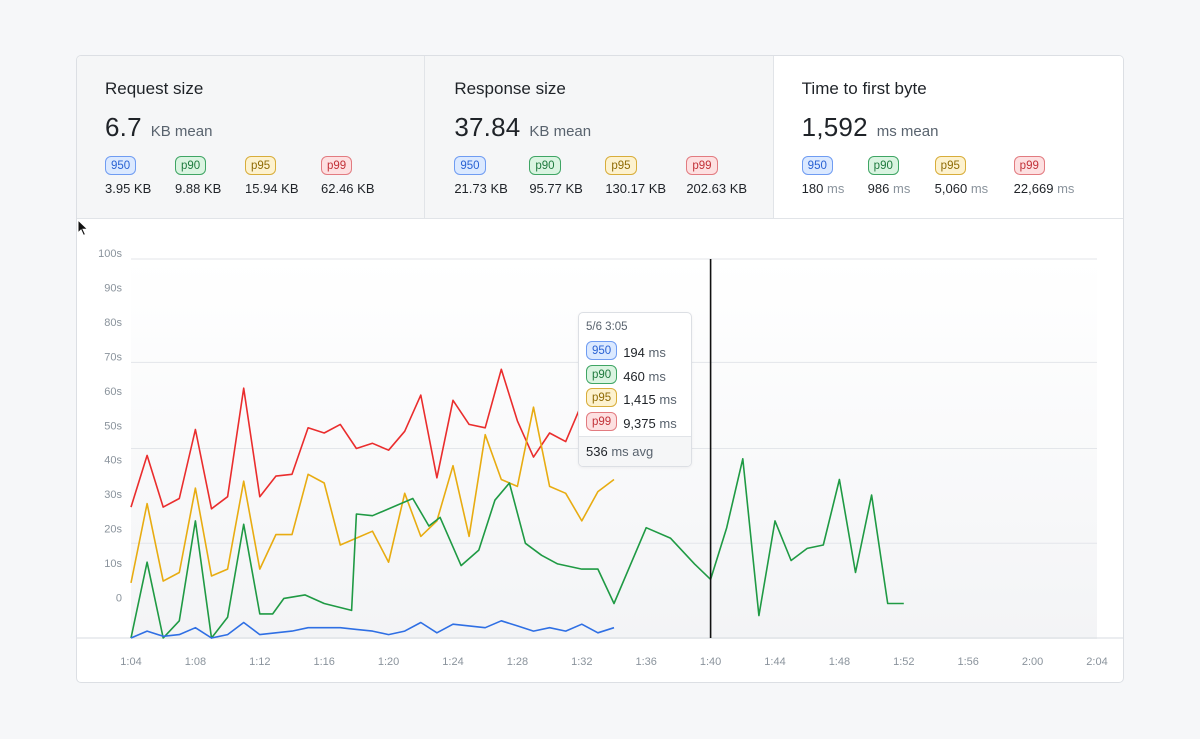 This screenshot has height=739, width=1200. I want to click on y-tick-label: 100s, so click(110, 254).